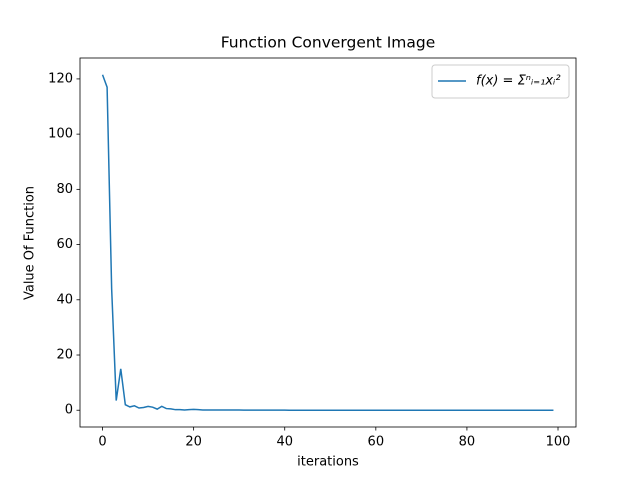 The width and height of the screenshot is (640, 480). Describe the element at coordinates (69, 410) in the screenshot. I see `y-tick-label: 0` at that location.